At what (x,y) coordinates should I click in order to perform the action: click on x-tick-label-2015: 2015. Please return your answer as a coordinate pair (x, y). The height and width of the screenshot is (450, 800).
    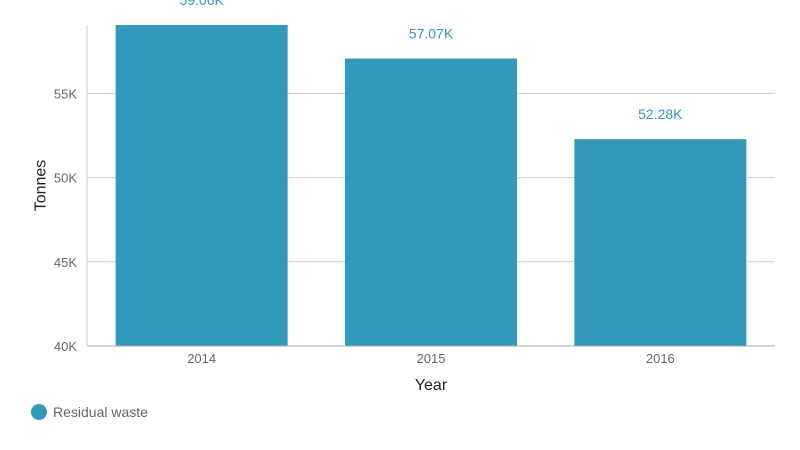
    Looking at the image, I should click on (431, 358).